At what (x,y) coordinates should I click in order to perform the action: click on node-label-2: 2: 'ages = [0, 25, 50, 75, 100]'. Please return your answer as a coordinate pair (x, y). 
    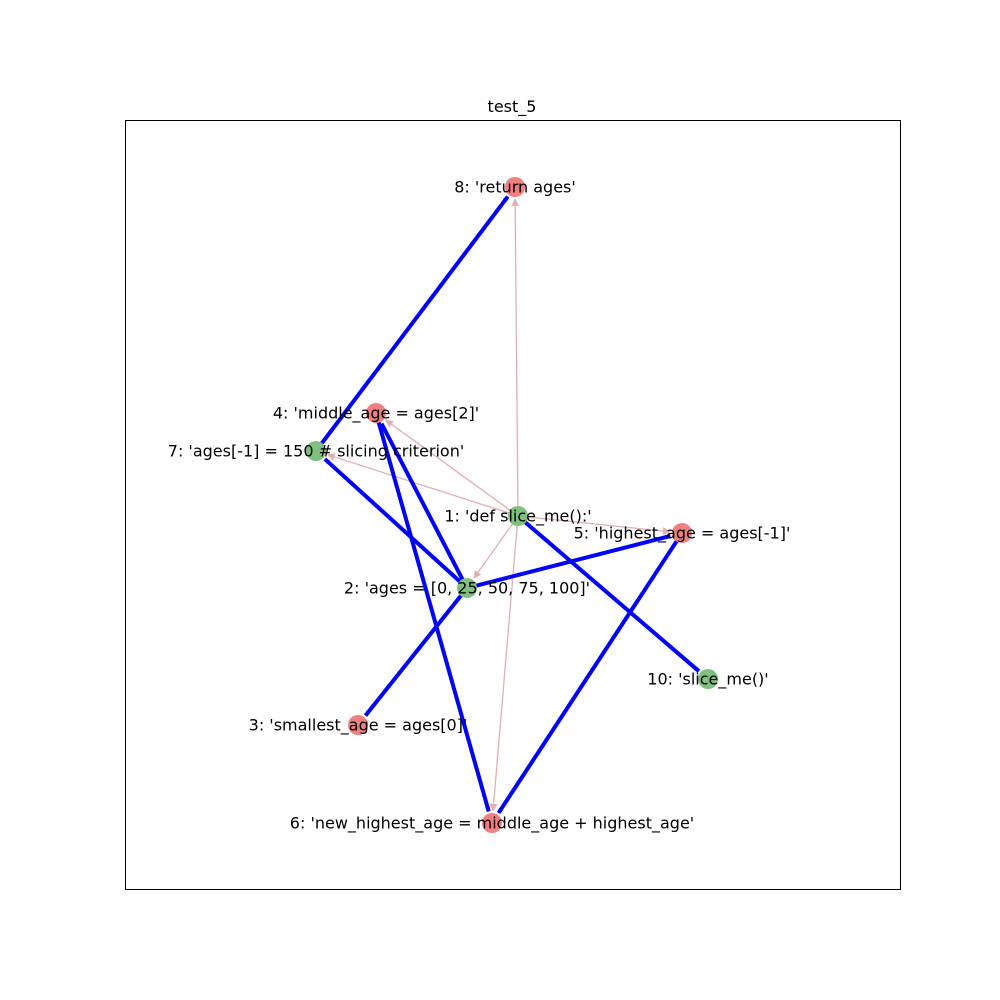
    Looking at the image, I should click on (467, 588).